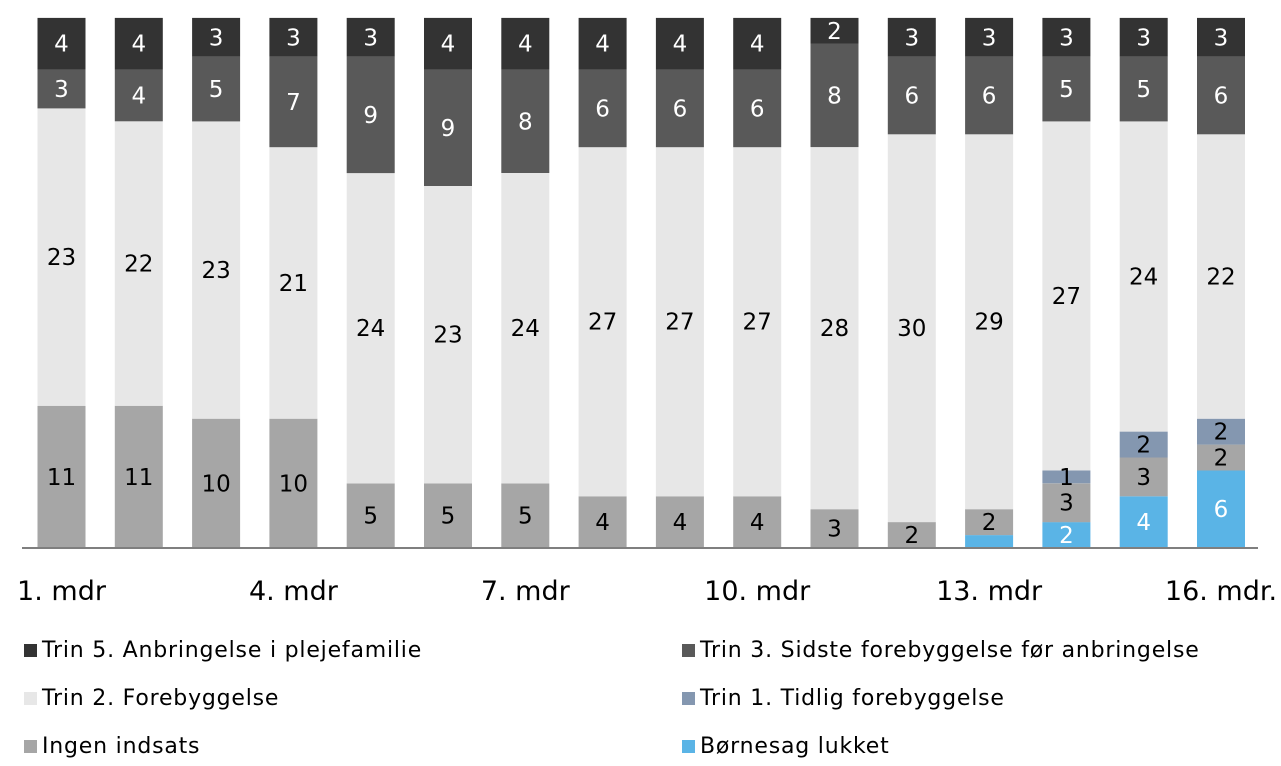 The height and width of the screenshot is (766, 1281). What do you see at coordinates (989, 591) in the screenshot?
I see `x-tick-label-13-mdr: 13. mdr` at bounding box center [989, 591].